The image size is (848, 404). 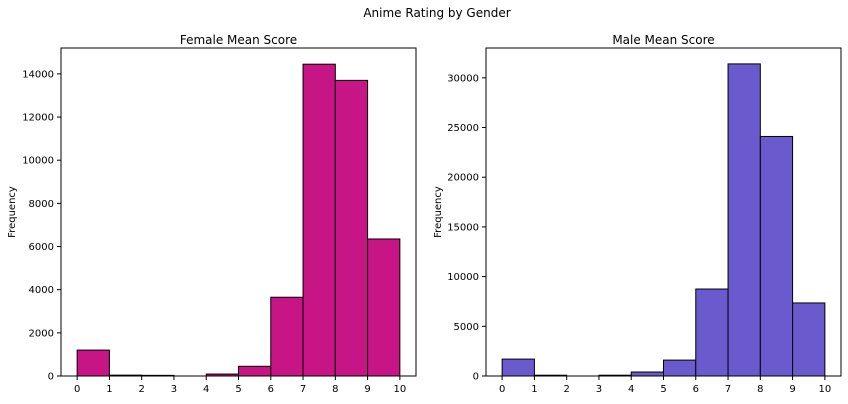 I want to click on y-tick-label: 15000, so click(x=463, y=227).